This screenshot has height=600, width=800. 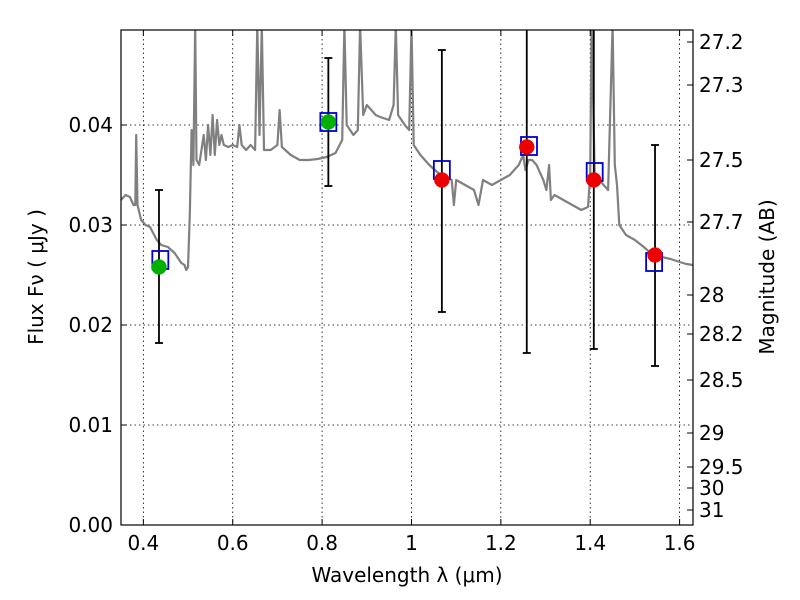 What do you see at coordinates (711, 433) in the screenshot?
I see `magnitude-tick-label: 29` at bounding box center [711, 433].